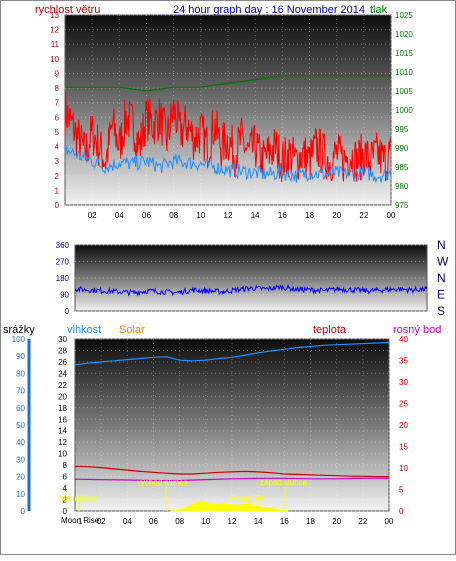  I want to click on rain-tick-label: 30, so click(20, 459).